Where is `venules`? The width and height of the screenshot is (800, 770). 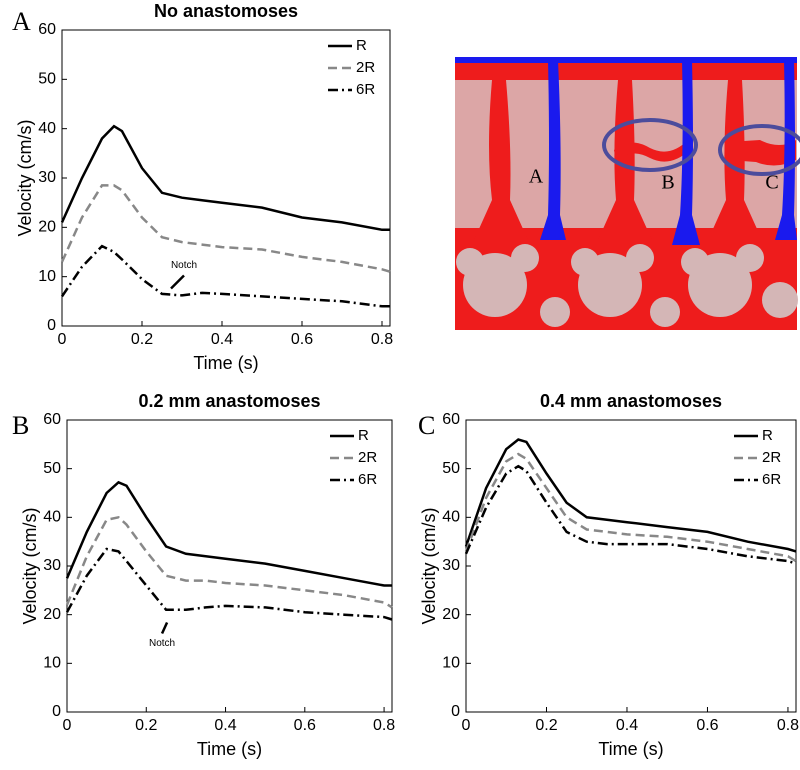 venules is located at coordinates (668, 152).